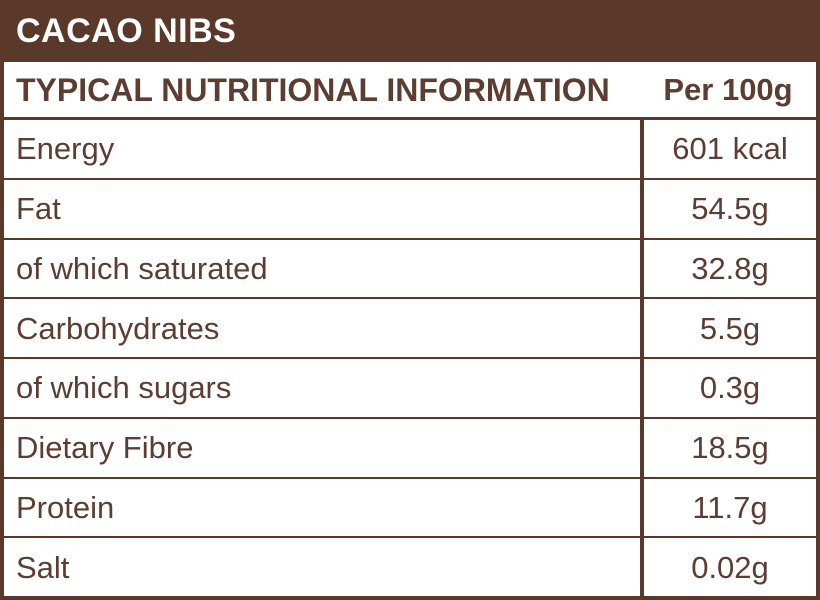 This screenshot has height=600, width=820. Describe the element at coordinates (124, 388) in the screenshot. I see `nutrient-label: of which sugars` at that location.